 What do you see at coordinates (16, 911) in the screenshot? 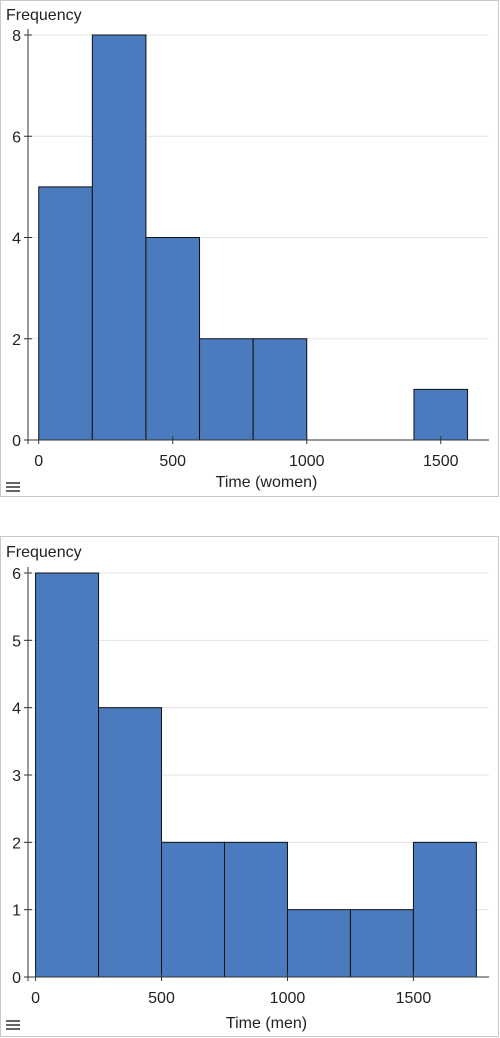
I see `y-tick-label: 1` at bounding box center [16, 911].